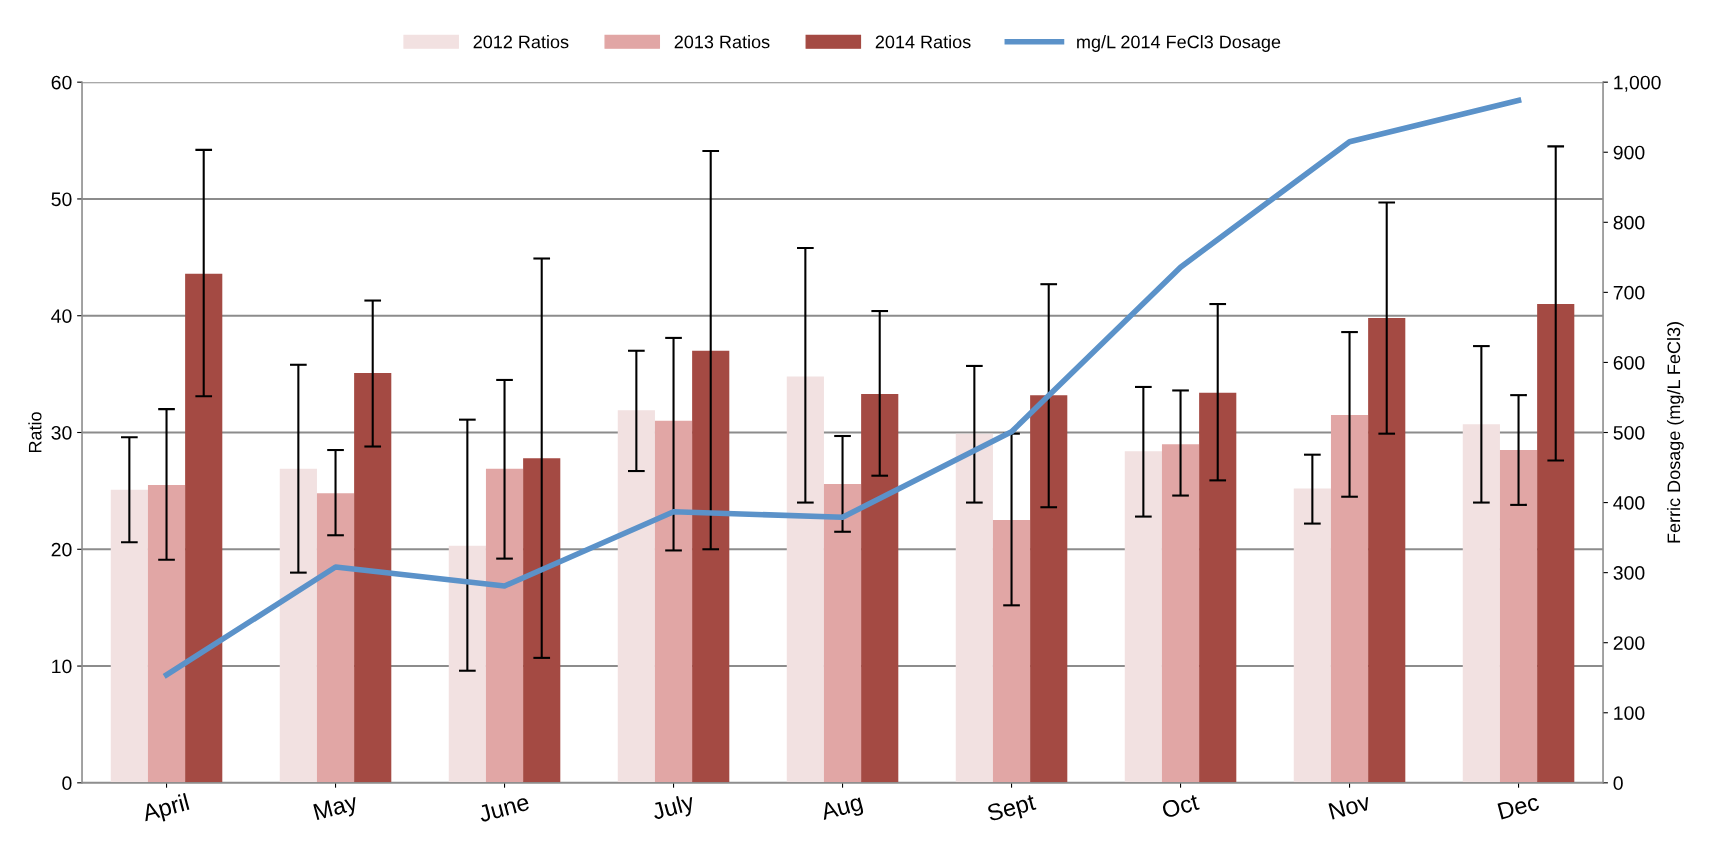  Describe the element at coordinates (1629, 362) in the screenshot. I see `y2-tick-label: 600` at that location.